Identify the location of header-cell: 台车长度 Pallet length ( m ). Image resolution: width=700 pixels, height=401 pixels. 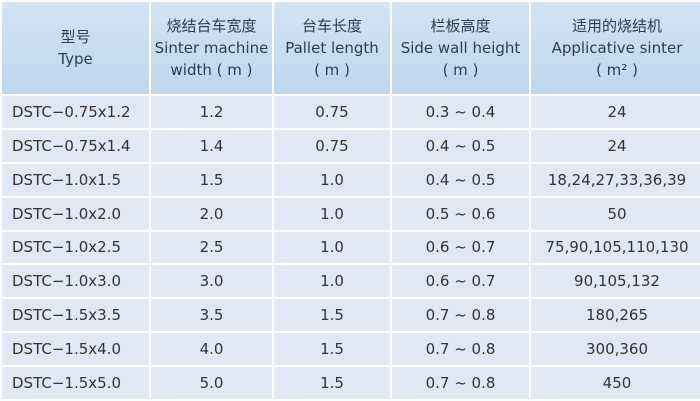
(332, 48).